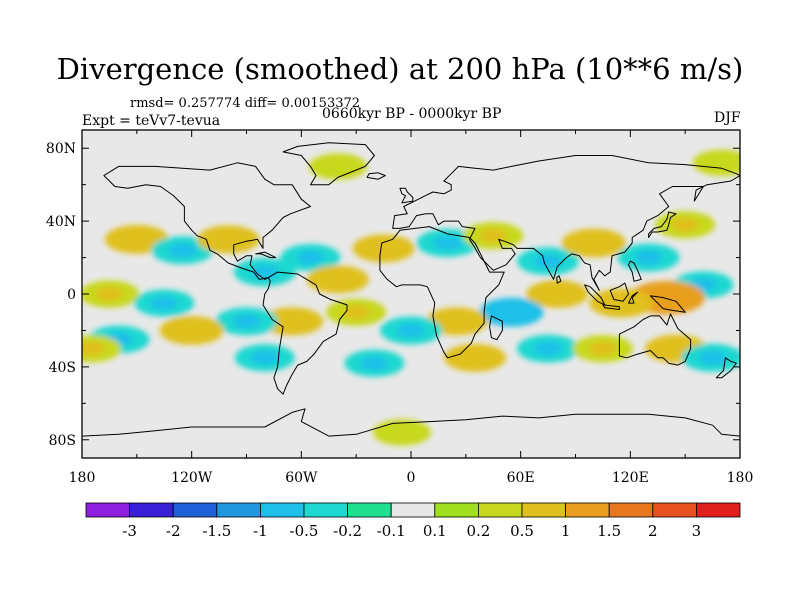 The height and width of the screenshot is (600, 800). I want to click on colorbar-label: -2, so click(173, 531).